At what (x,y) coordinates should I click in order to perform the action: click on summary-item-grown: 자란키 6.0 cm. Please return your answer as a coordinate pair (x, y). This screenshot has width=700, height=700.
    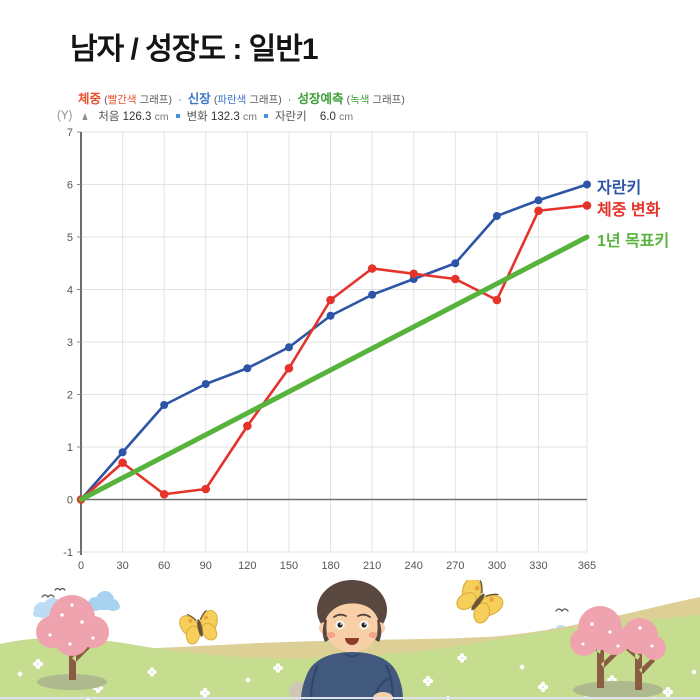
    Looking at the image, I should click on (314, 117).